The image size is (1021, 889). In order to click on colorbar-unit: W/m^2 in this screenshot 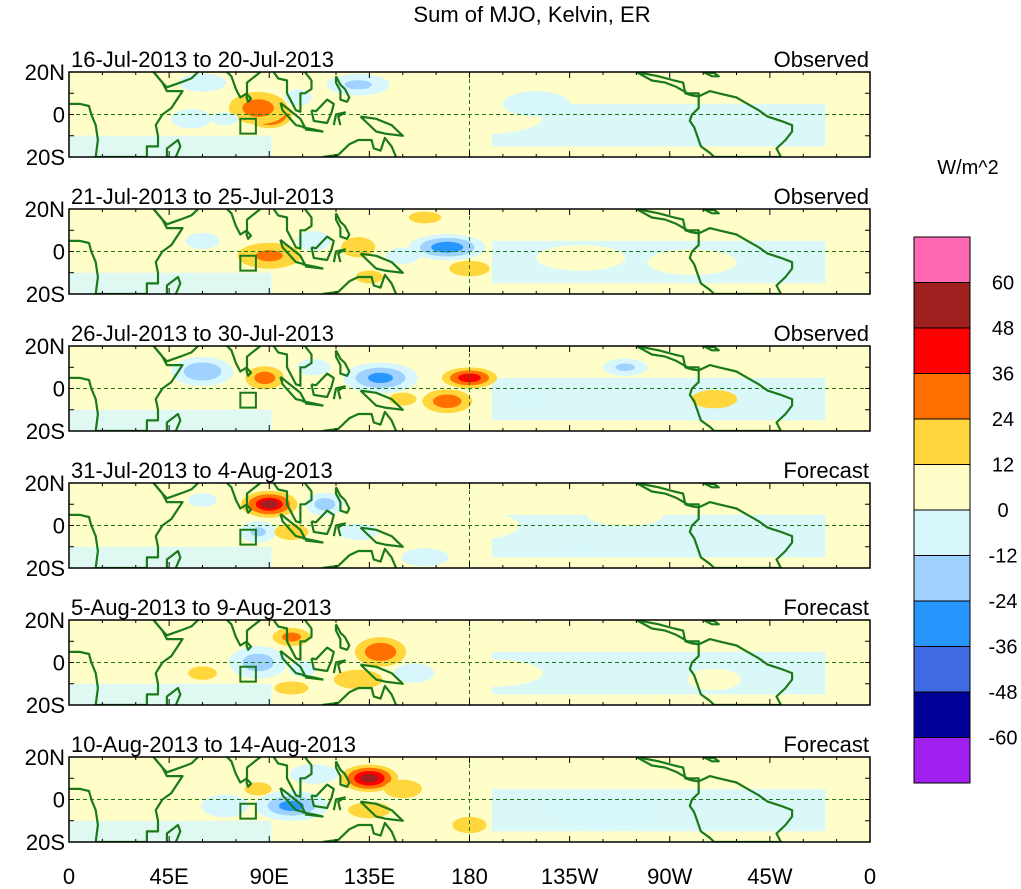, I will do `click(968, 168)`.